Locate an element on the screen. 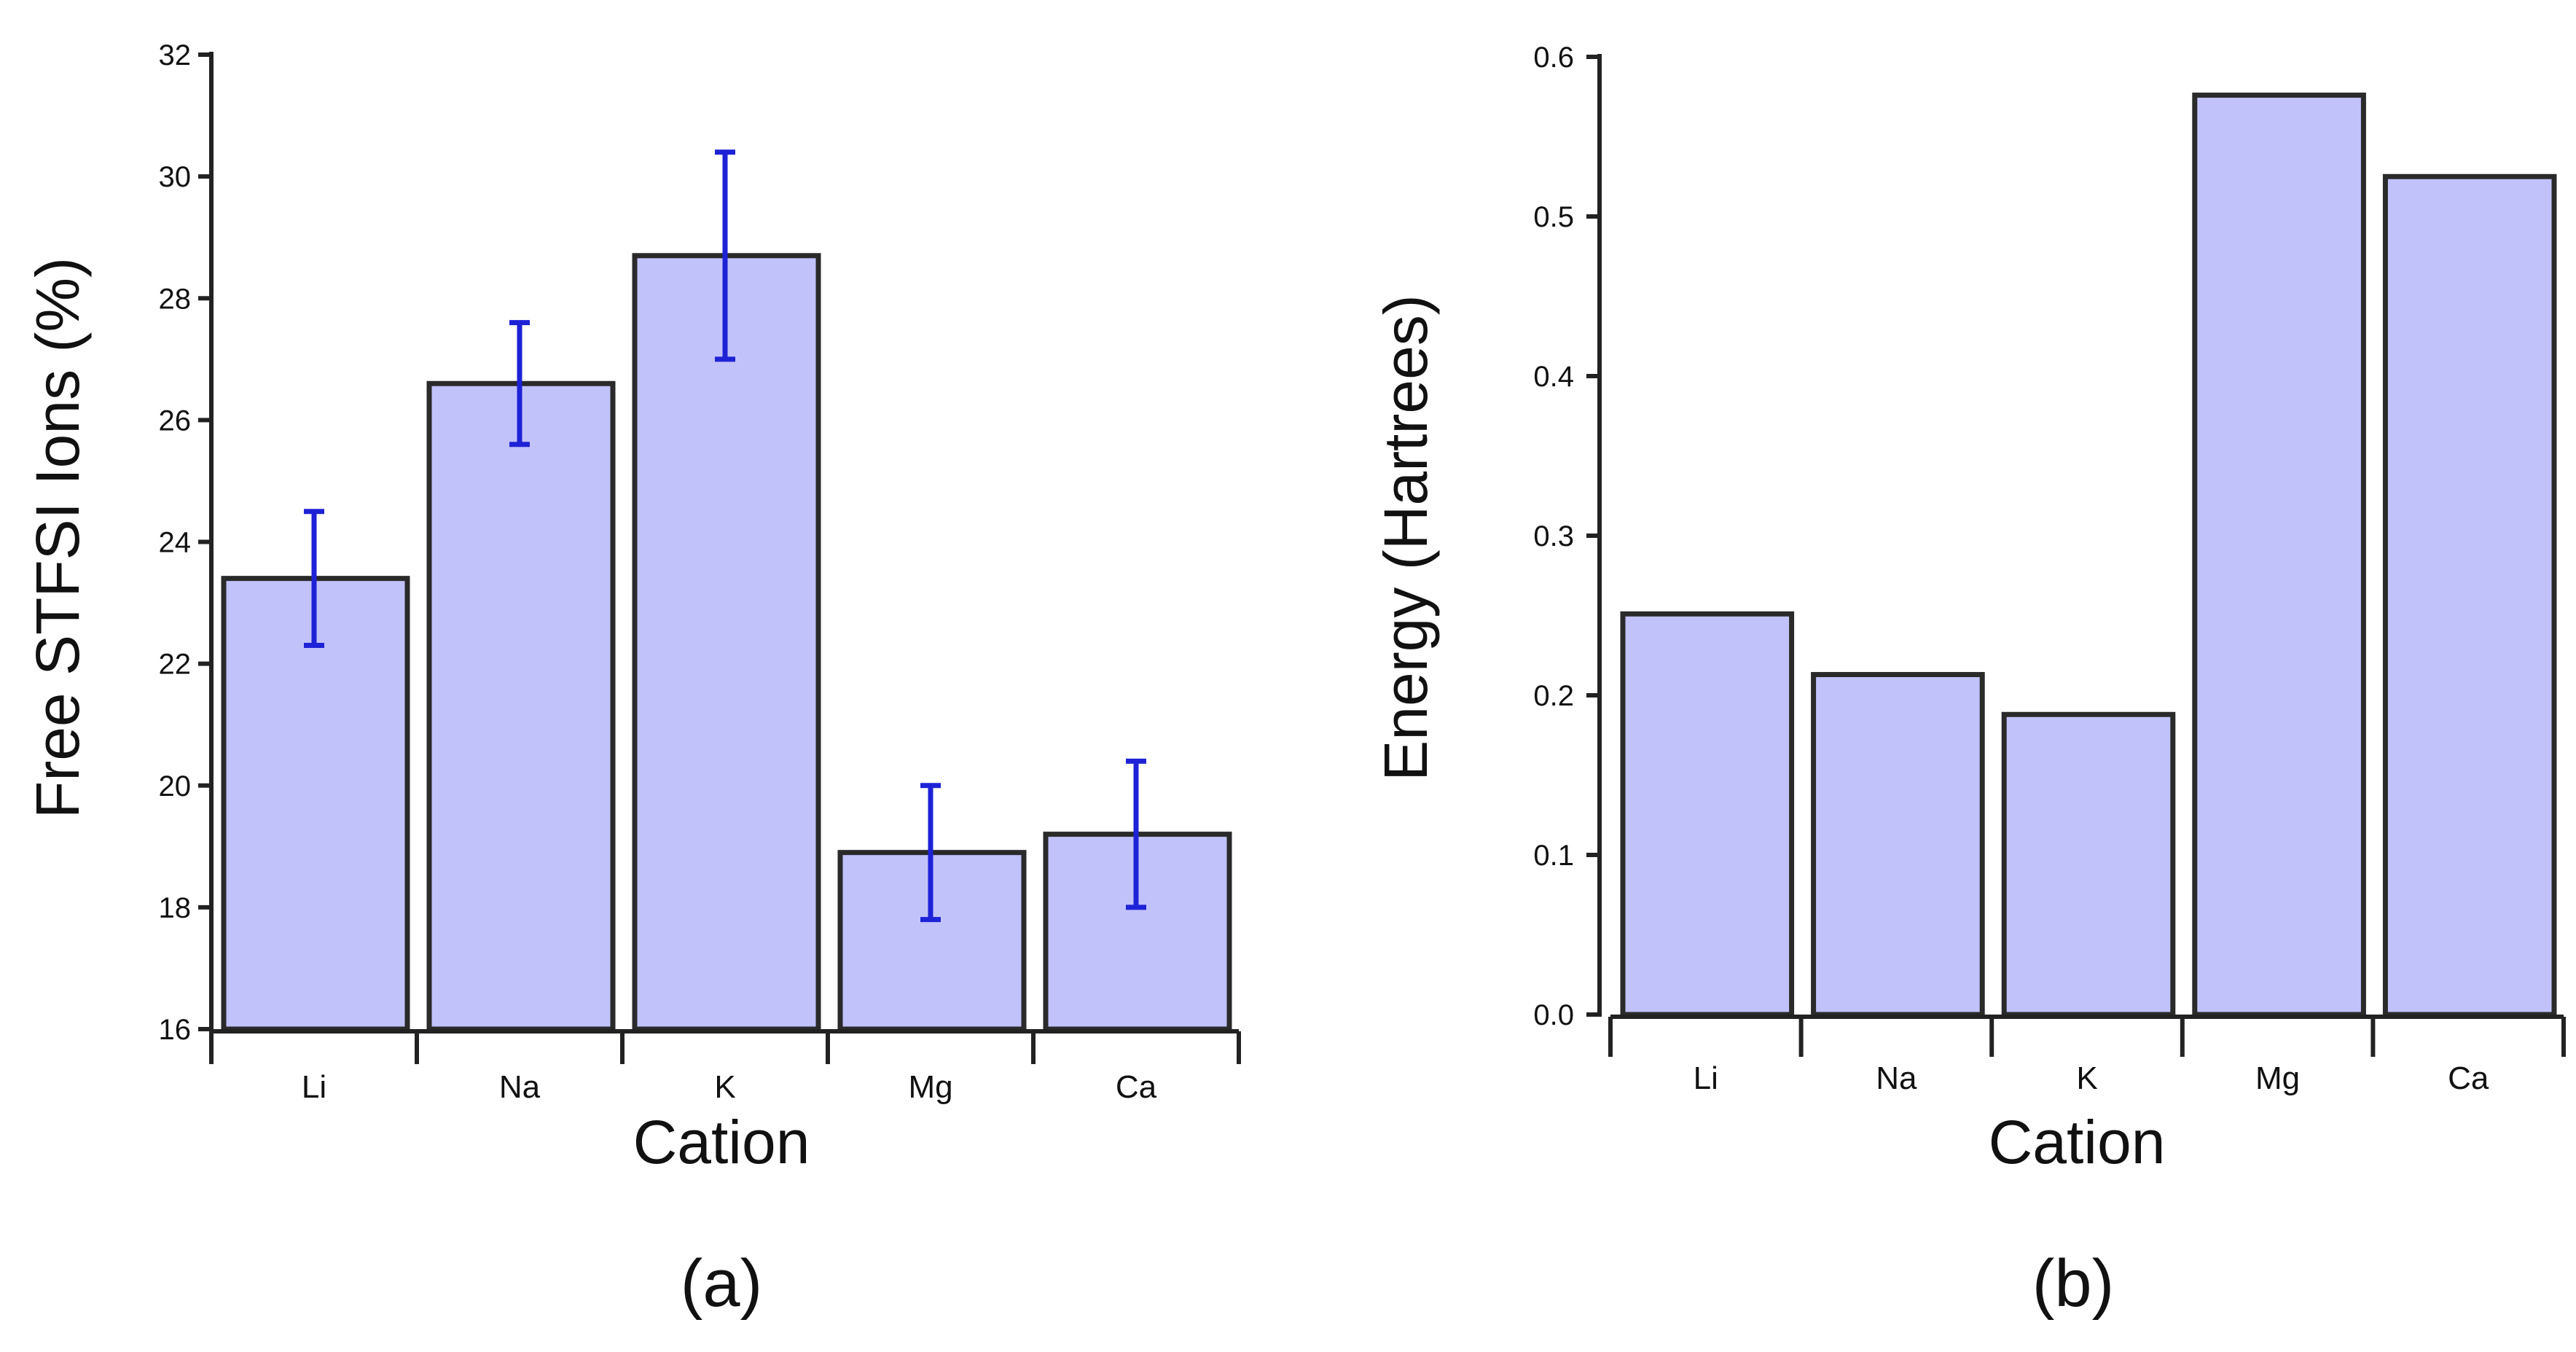 Image resolution: width=2576 pixels, height=1352 pixels. y-tick-label: 32 is located at coordinates (175, 55).